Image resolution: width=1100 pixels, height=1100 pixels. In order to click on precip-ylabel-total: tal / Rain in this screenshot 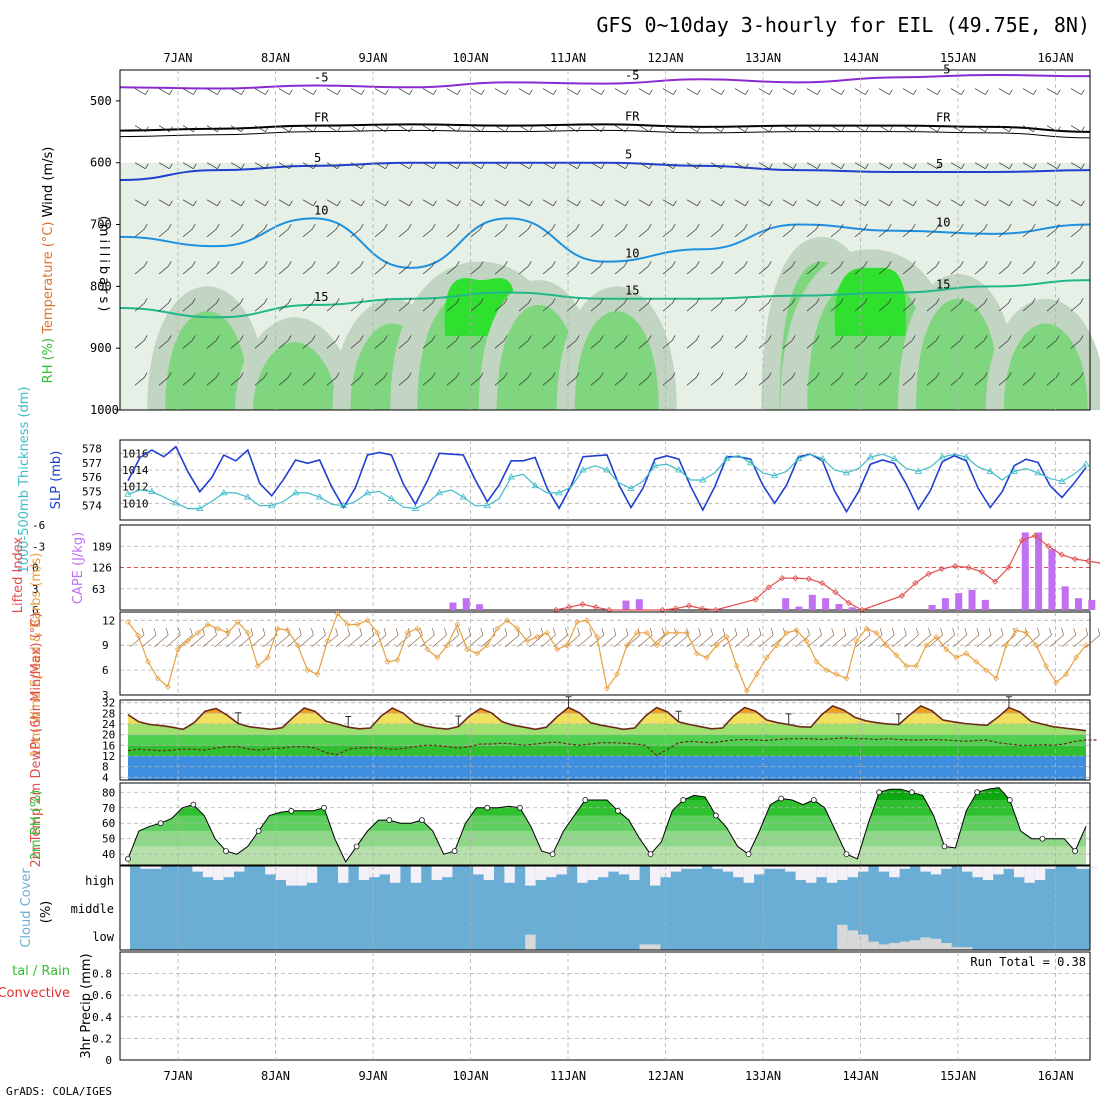, I will do `click(41, 971)`.